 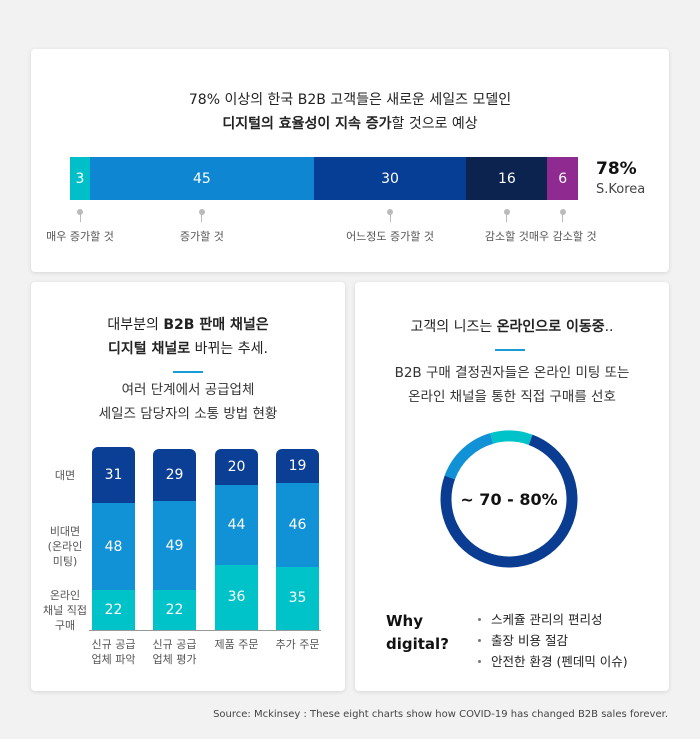 I want to click on column-segment: 46, so click(x=297, y=525).